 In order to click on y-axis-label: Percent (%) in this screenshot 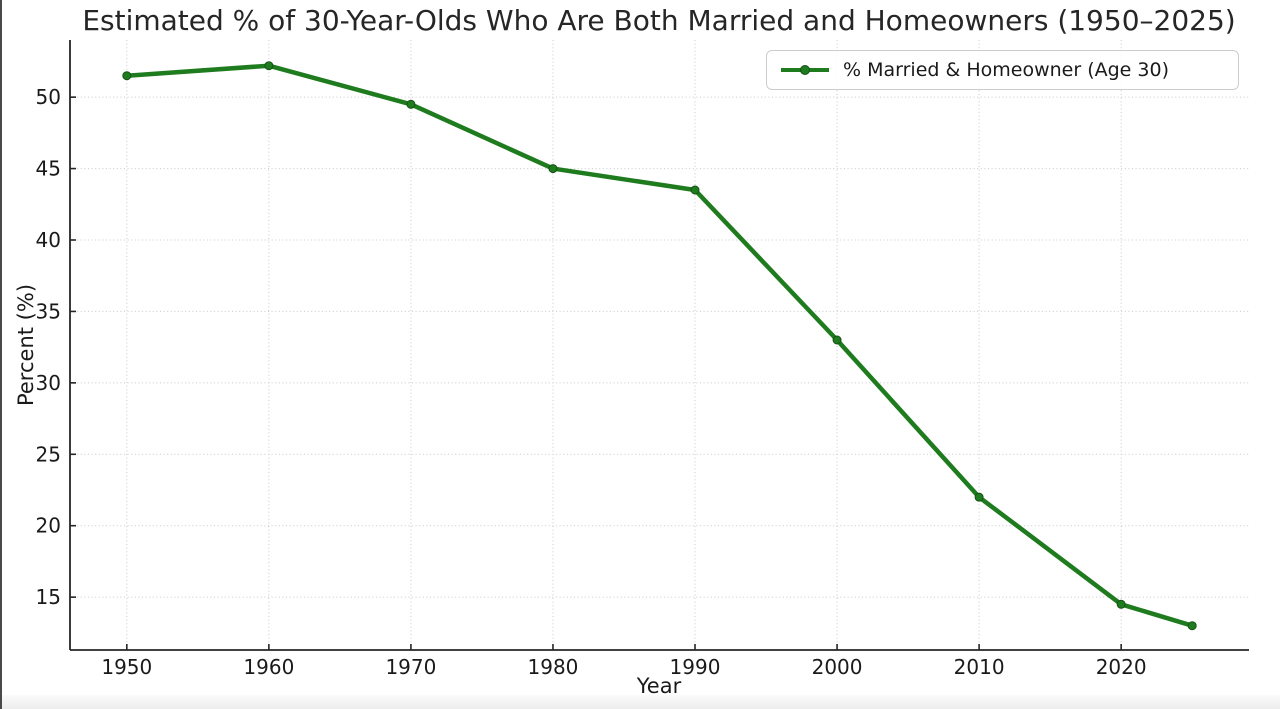, I will do `click(26, 345)`.